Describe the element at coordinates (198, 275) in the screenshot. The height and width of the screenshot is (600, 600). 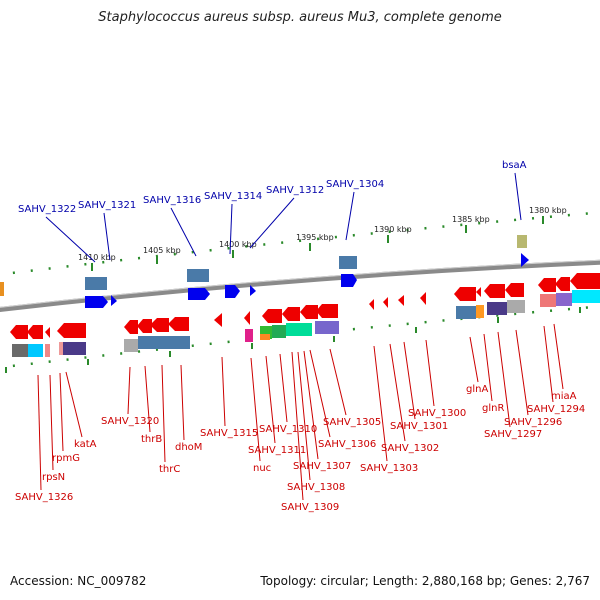
I see `gene-box-sahv1316` at that location.